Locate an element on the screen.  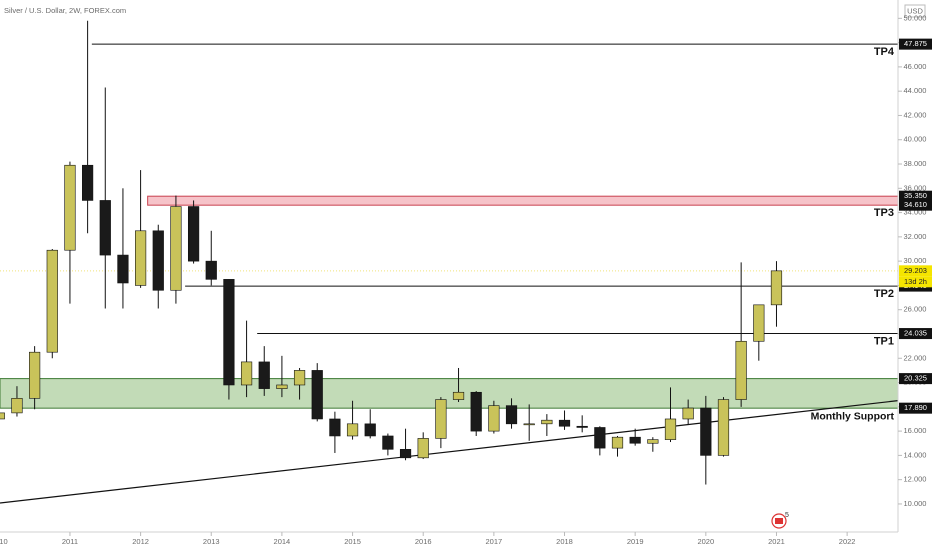
price-box-label: 17.890 is located at coordinates (915, 407).